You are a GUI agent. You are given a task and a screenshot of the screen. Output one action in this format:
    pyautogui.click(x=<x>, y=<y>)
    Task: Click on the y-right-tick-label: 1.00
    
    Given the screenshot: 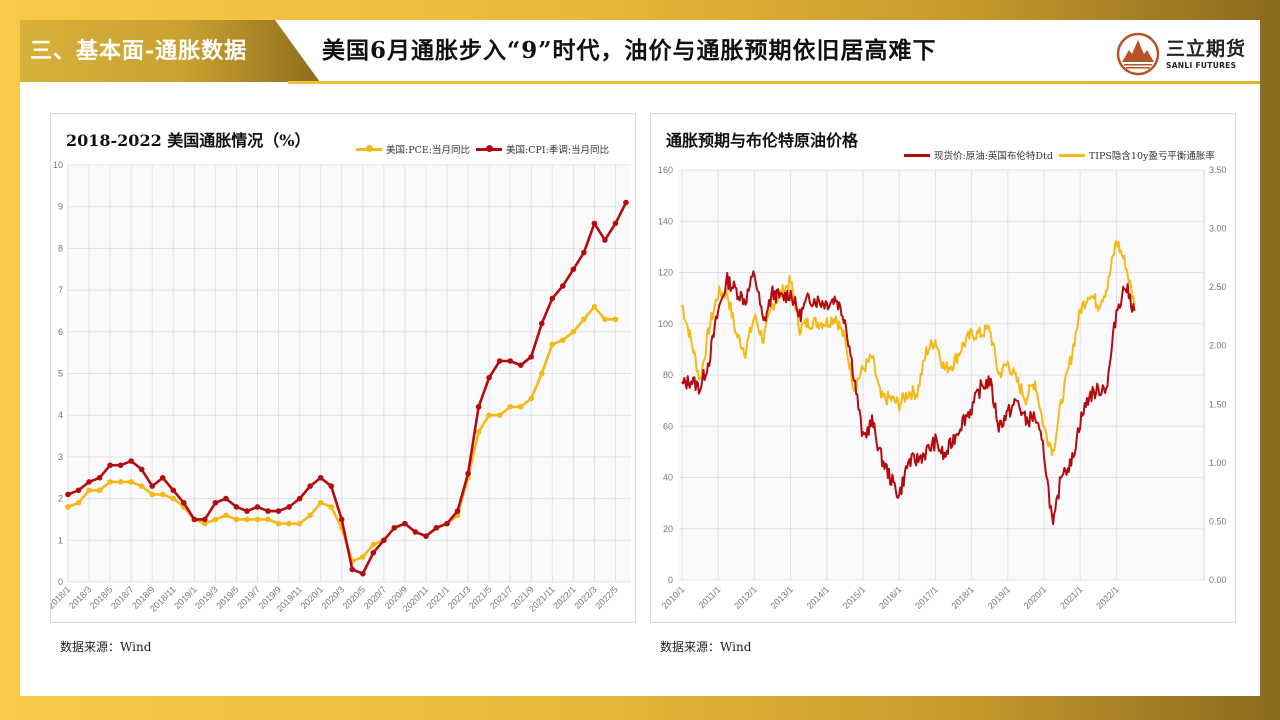 What is the action you would take?
    pyautogui.click(x=1218, y=463)
    